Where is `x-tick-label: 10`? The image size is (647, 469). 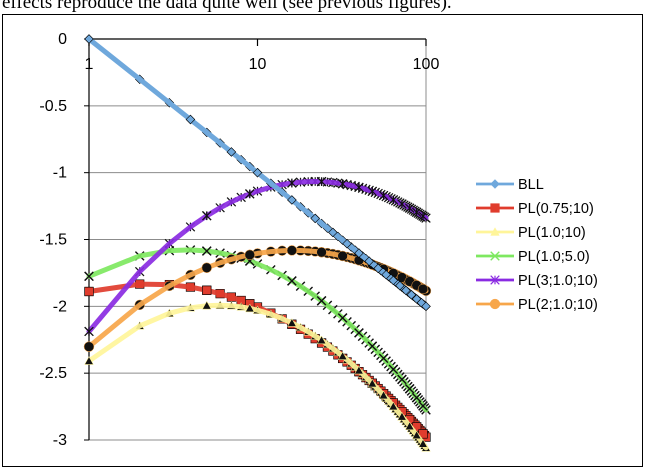
x-tick-label: 10 is located at coordinates (258, 64).